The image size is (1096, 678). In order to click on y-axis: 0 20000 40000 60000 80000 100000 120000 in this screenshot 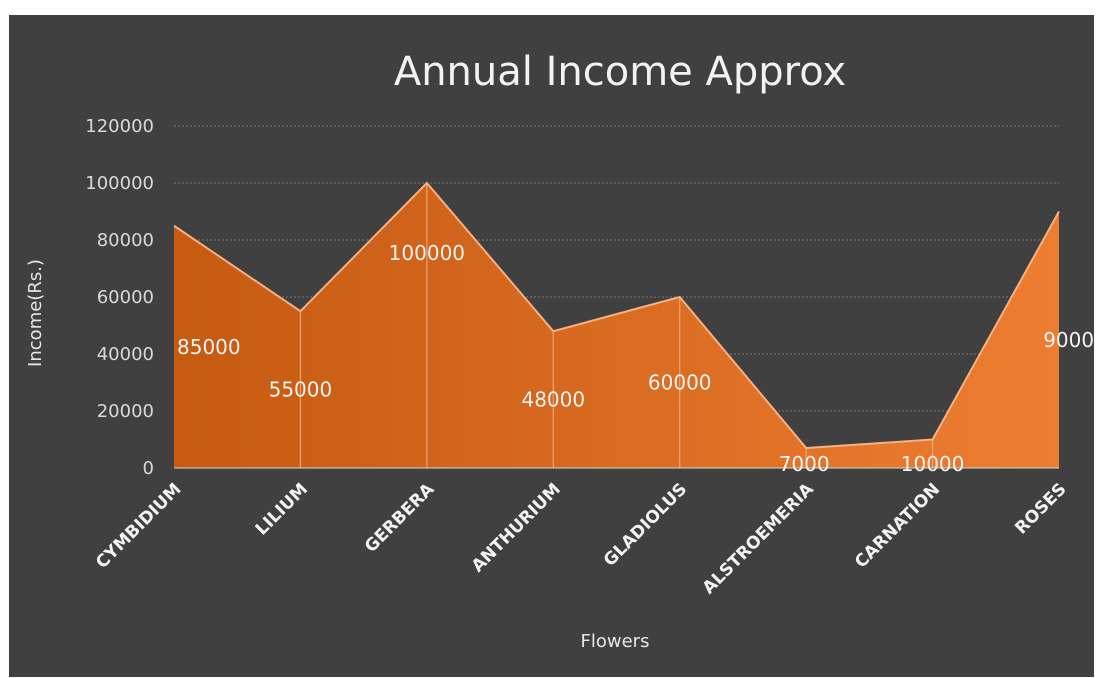, I will do `click(119, 297)`.